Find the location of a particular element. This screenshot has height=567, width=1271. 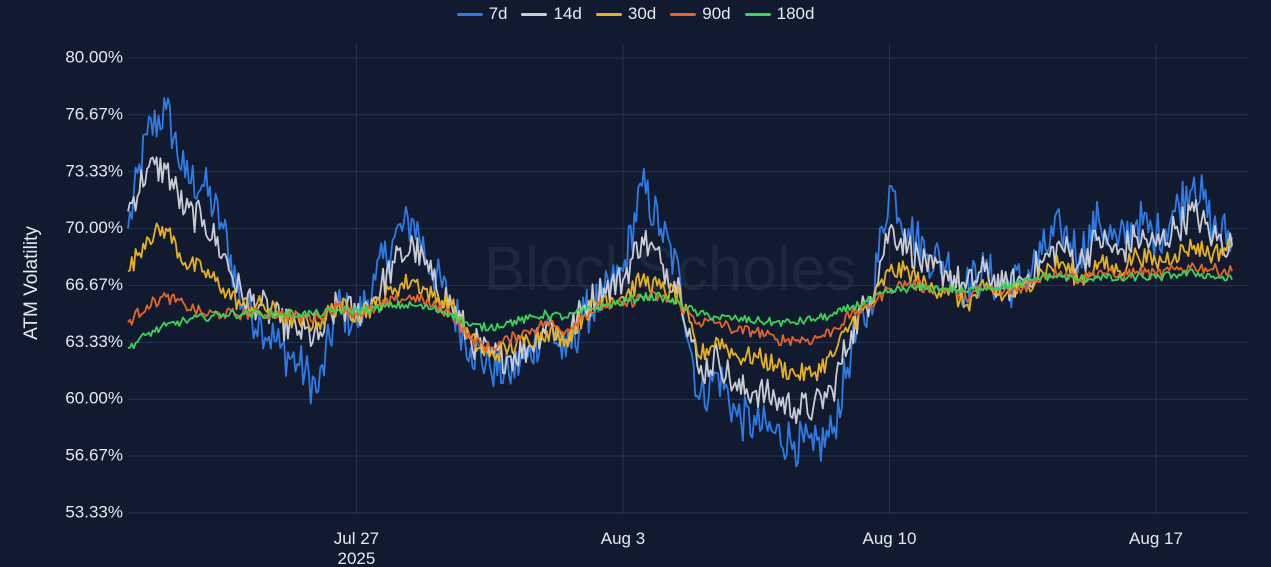

y-tick-label: 70.00% is located at coordinates (94, 227).